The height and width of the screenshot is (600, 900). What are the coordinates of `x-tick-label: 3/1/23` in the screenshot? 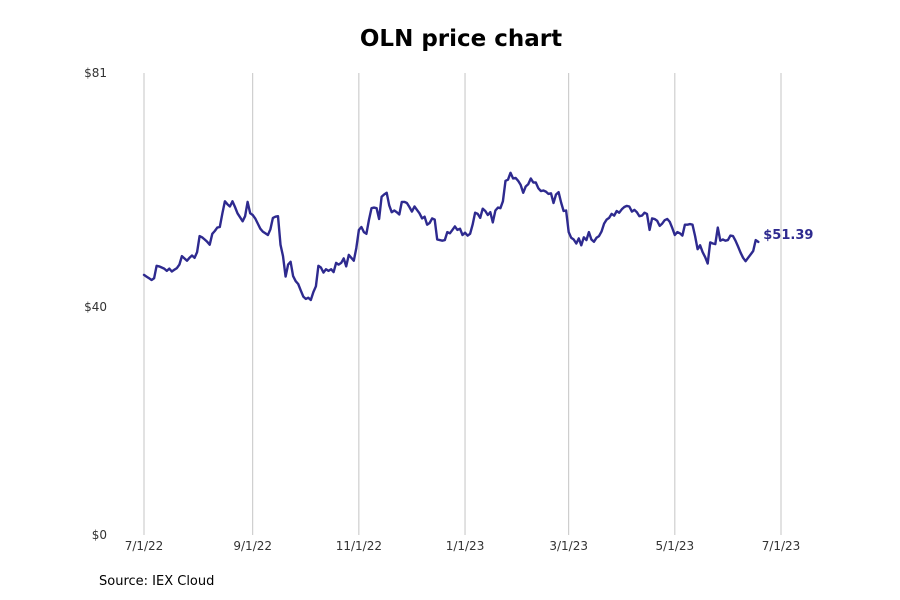 It's located at (568, 546).